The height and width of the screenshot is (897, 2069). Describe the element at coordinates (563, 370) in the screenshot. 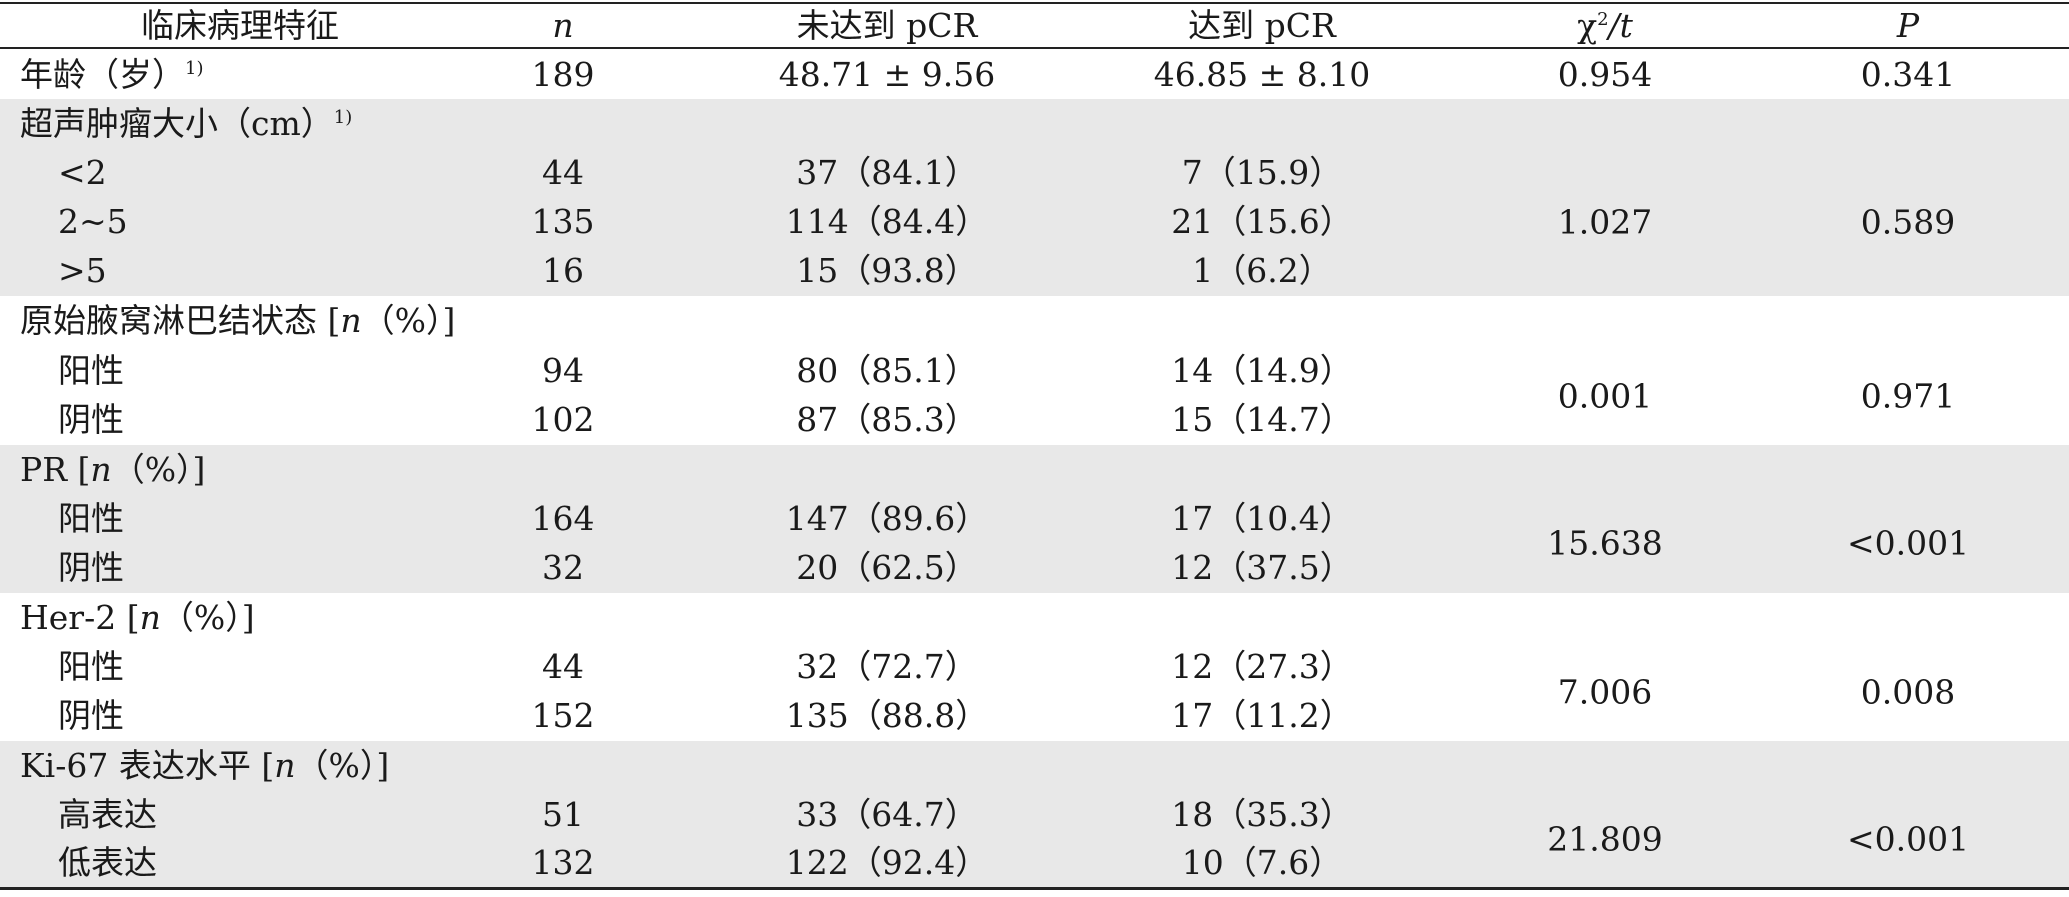

I see `row-axilla-sub-n: 94` at that location.